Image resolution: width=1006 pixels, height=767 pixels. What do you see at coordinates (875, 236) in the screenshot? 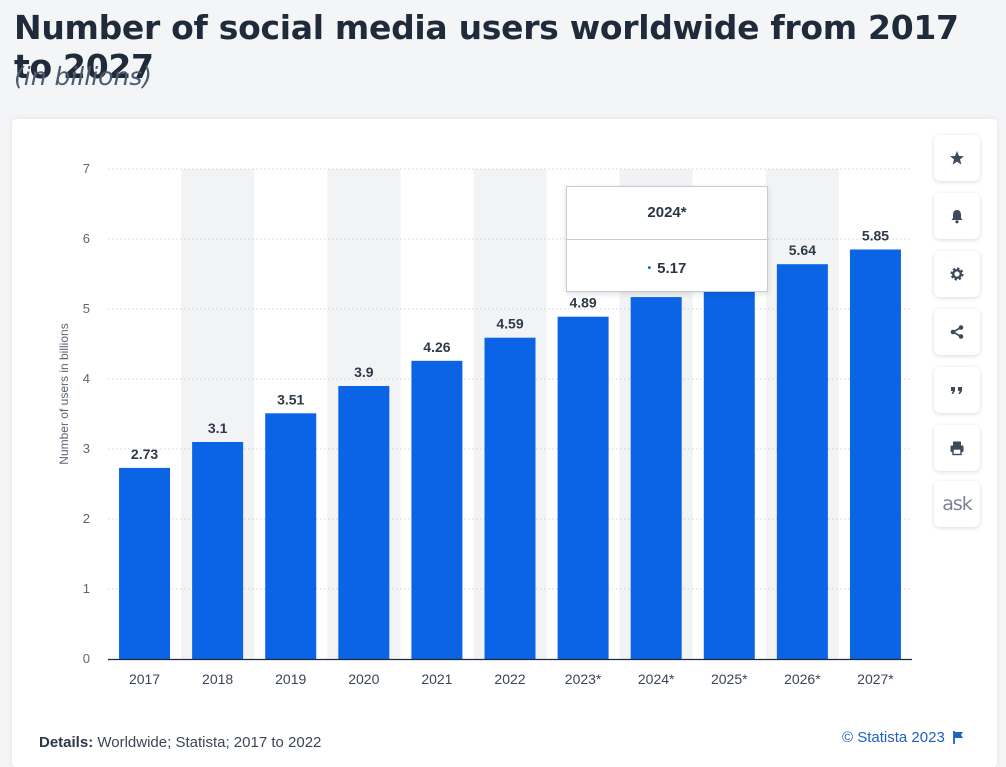
I see `data-label: 5.85` at bounding box center [875, 236].